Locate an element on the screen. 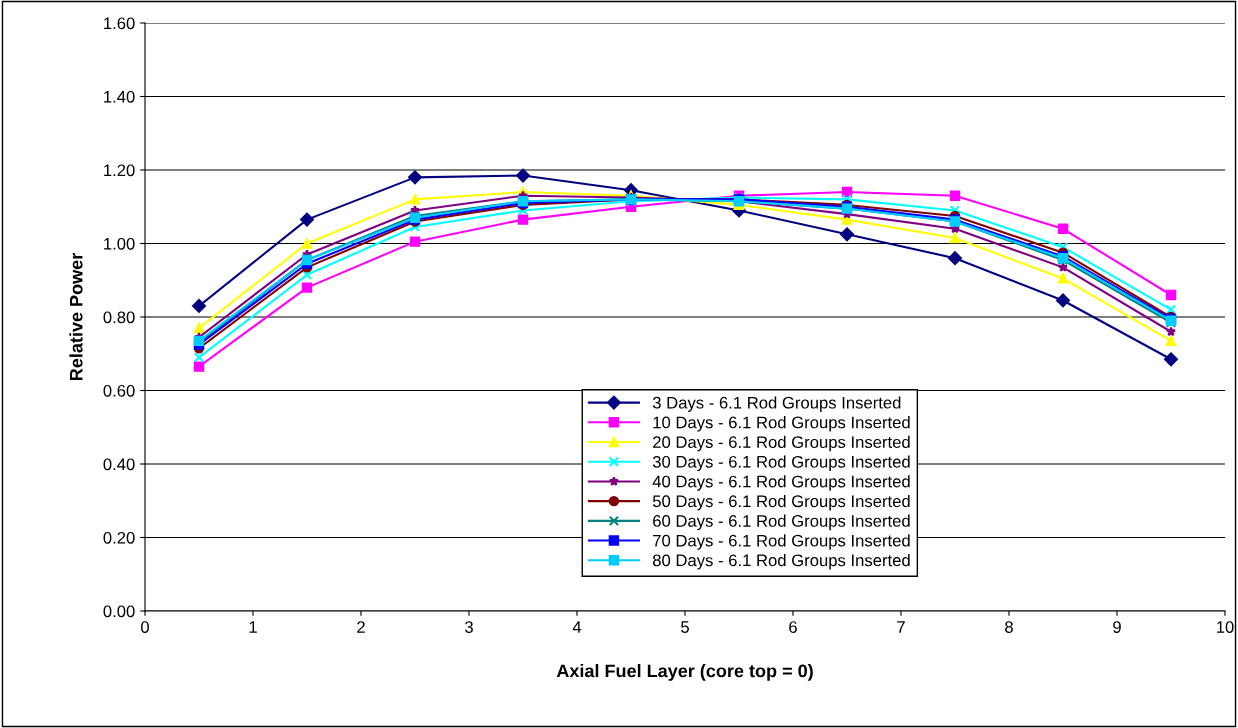 The height and width of the screenshot is (728, 1238). legend-label: 60 Days - 6.1 Rod Groups Inserted is located at coordinates (781, 522).